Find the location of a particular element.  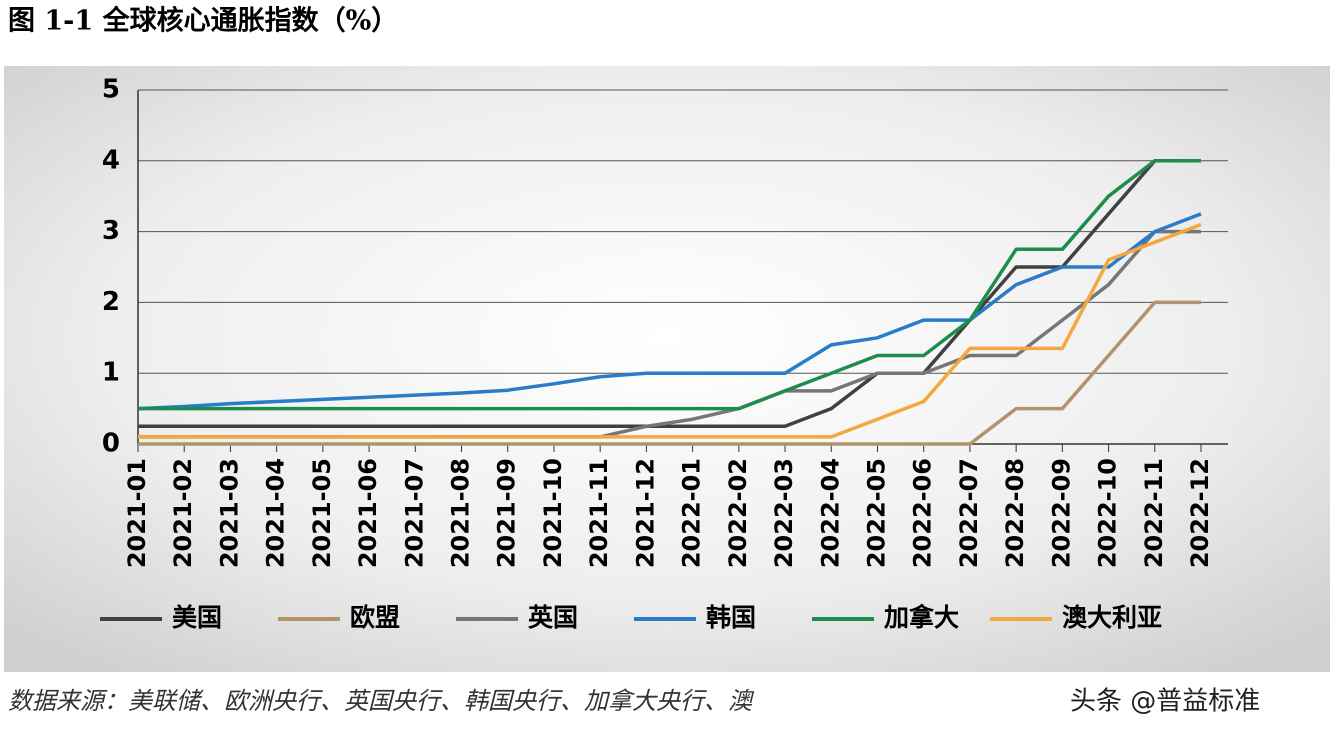

chart-title: 图 1-1 全球核心通胀指数（%） is located at coordinates (203, 21).